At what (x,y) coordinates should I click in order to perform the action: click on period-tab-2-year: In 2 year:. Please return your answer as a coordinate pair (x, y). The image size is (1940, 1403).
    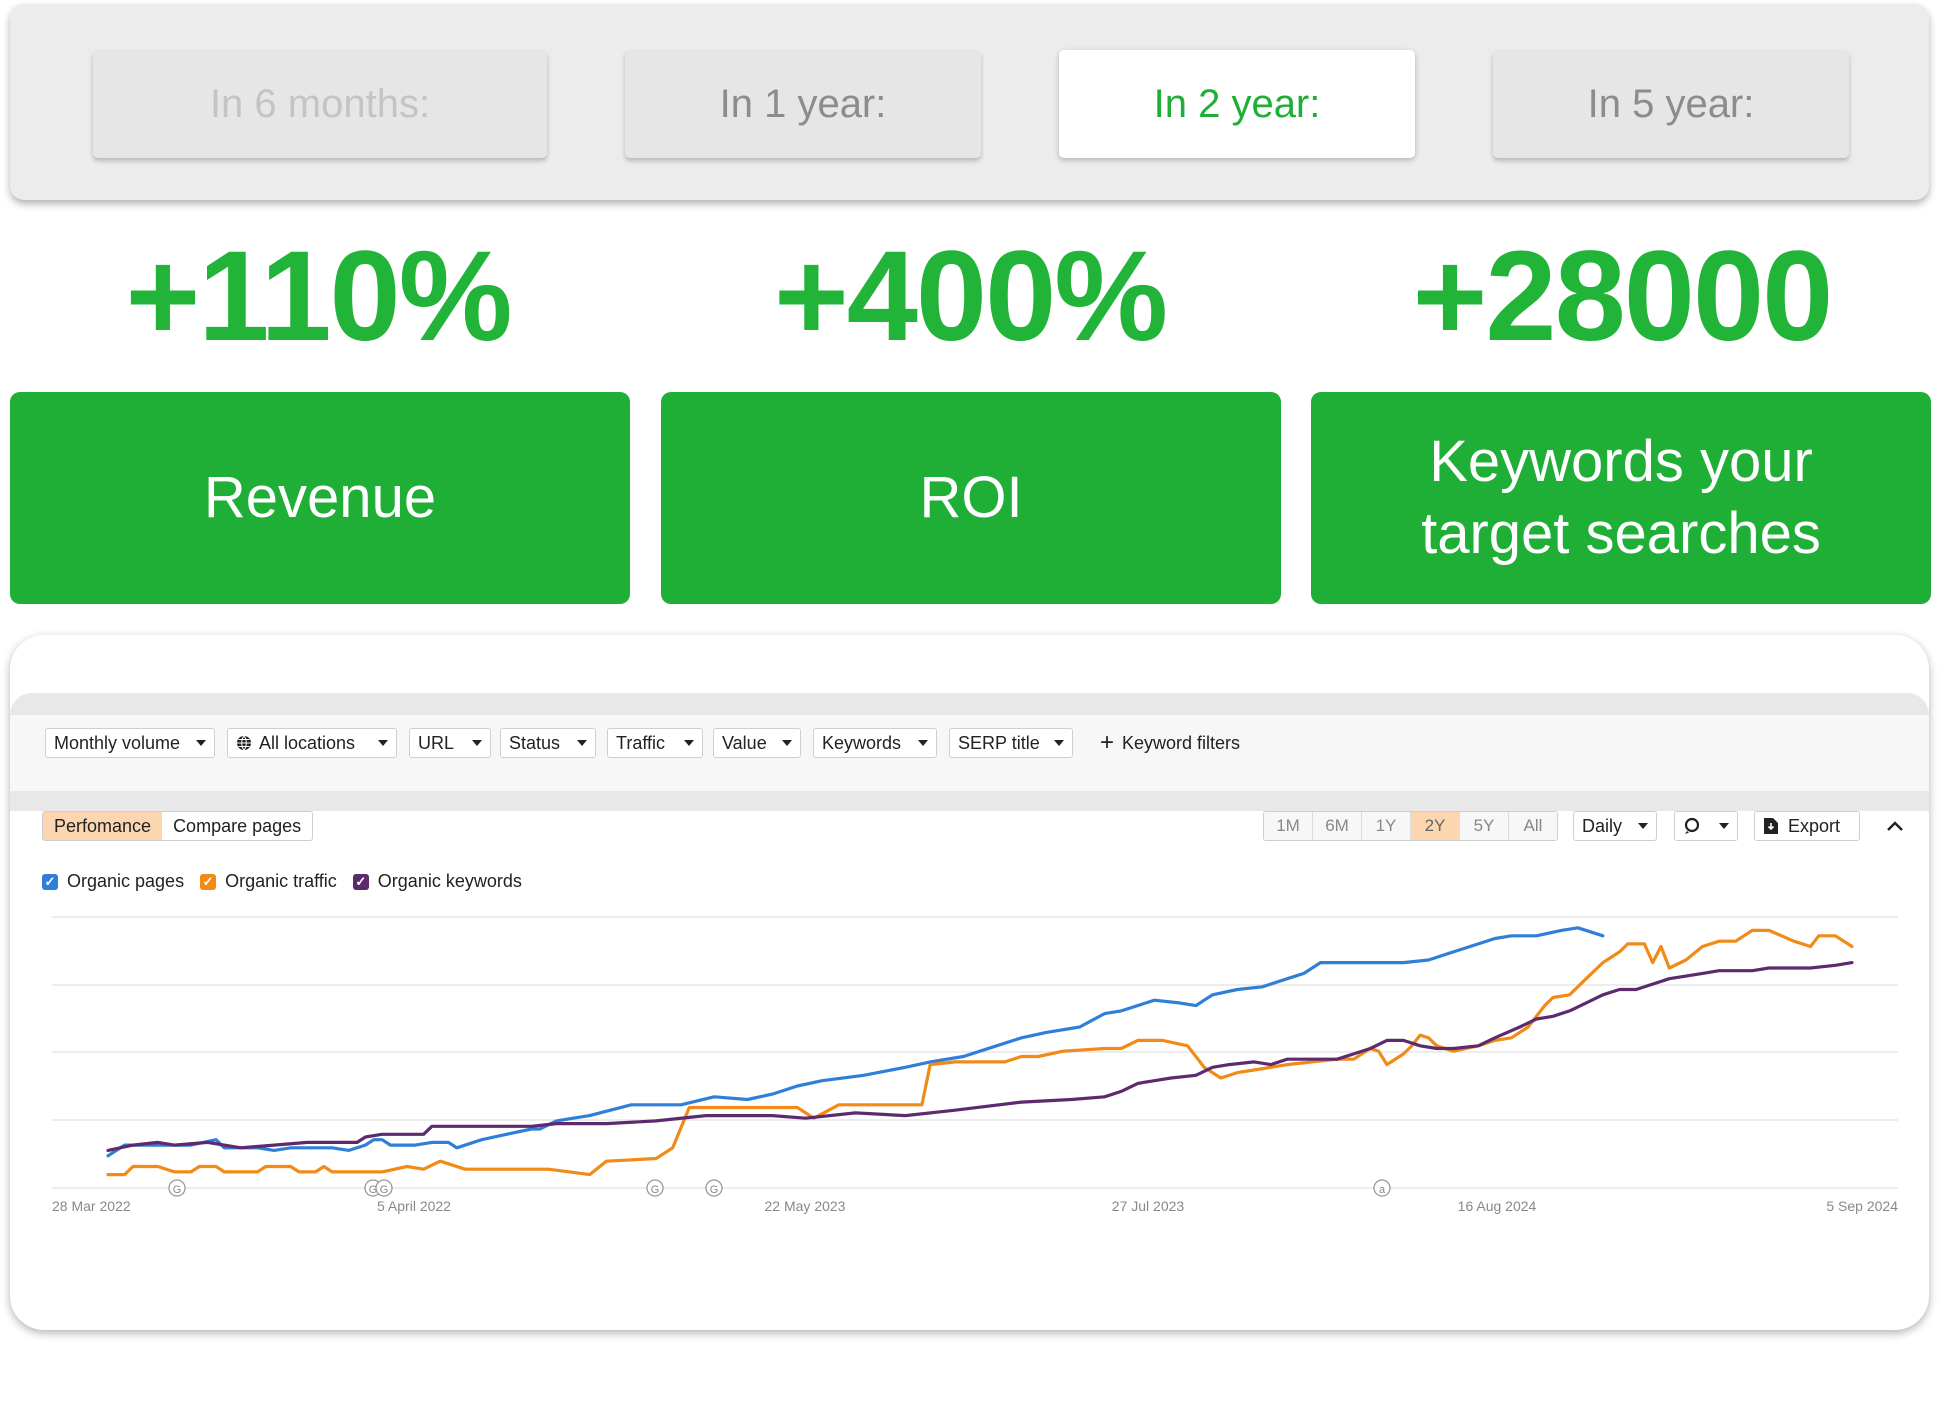
    Looking at the image, I should click on (1237, 104).